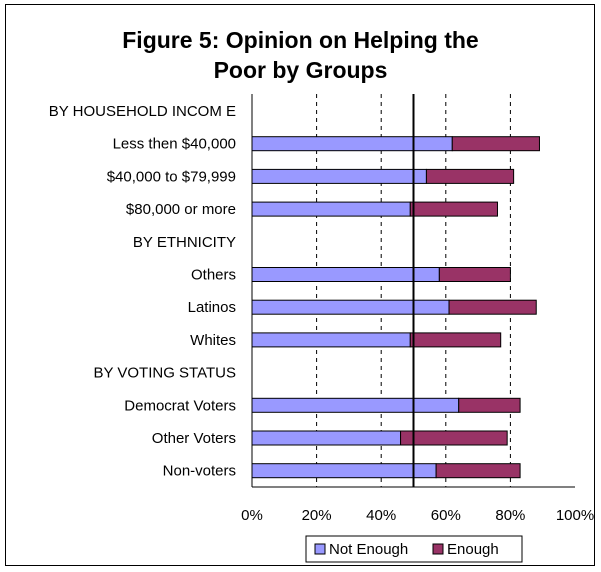 This screenshot has width=601, height=572. Describe the element at coordinates (212, 307) in the screenshot. I see `category-label-6: Latinos` at that location.